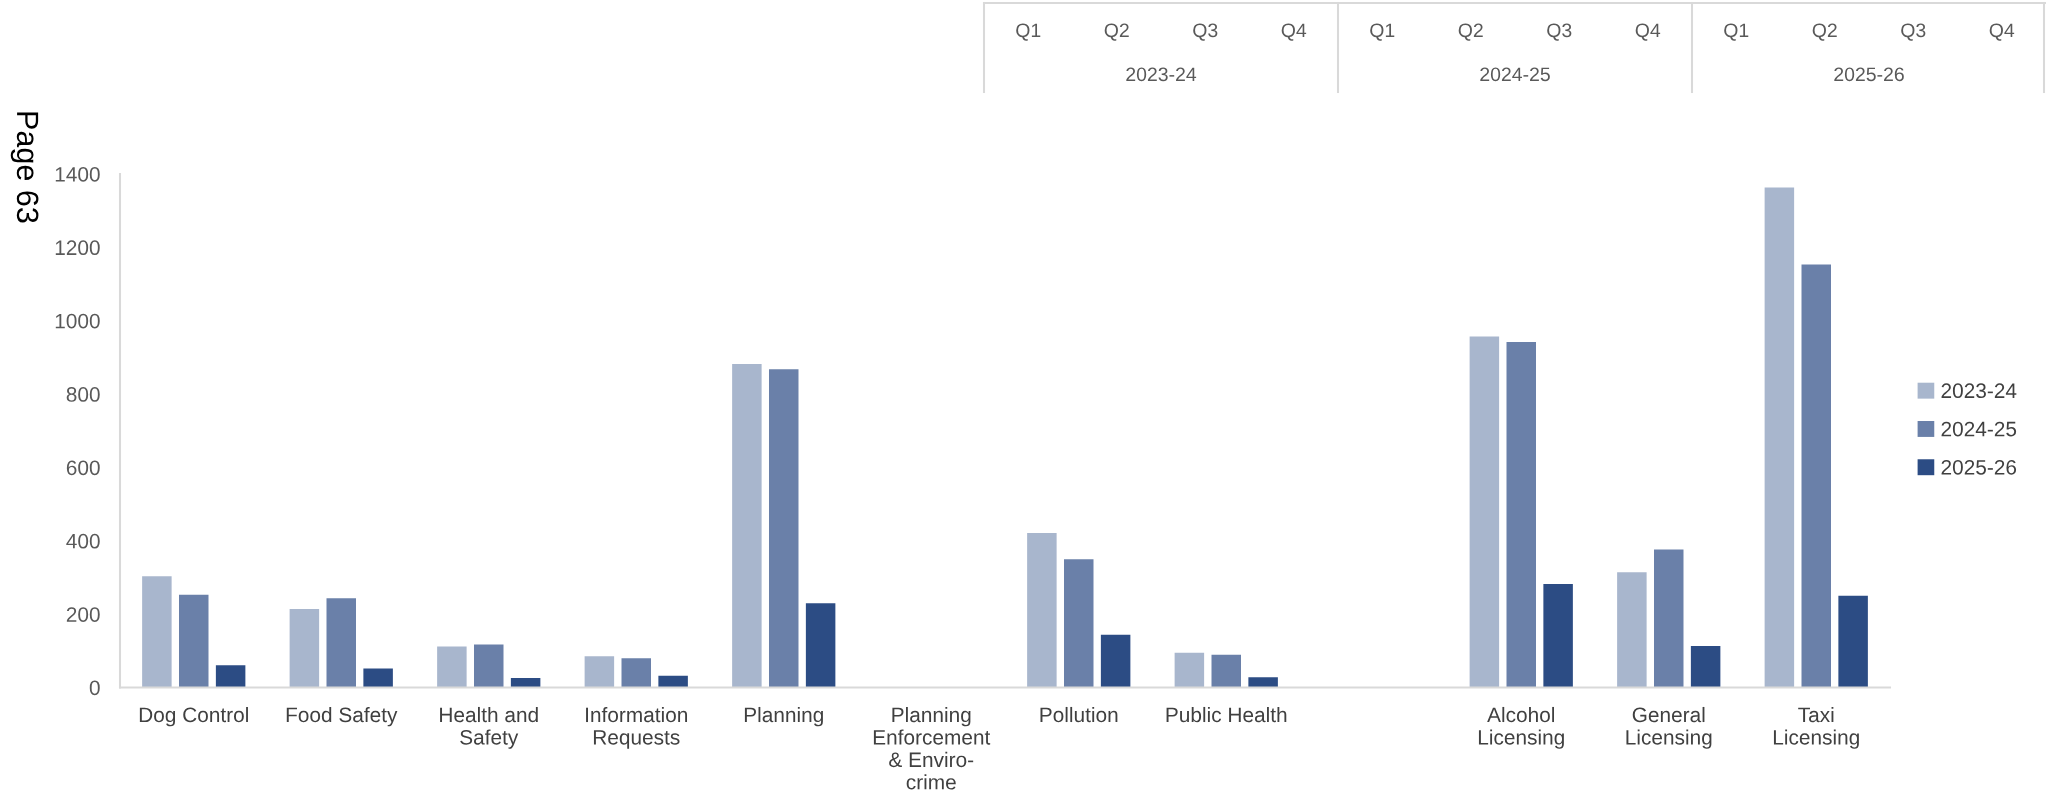 The width and height of the screenshot is (2046, 812). I want to click on text: Page 63, so click(24, 167).